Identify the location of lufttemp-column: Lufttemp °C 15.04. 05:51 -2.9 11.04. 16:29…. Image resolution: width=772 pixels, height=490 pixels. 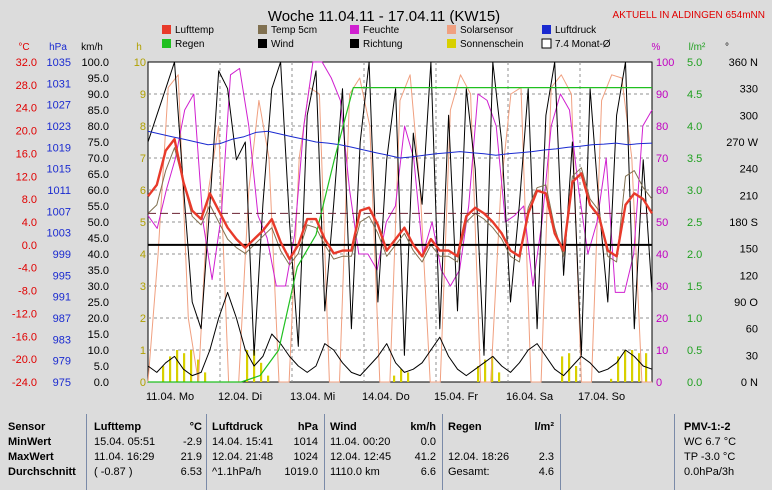
(148, 450).